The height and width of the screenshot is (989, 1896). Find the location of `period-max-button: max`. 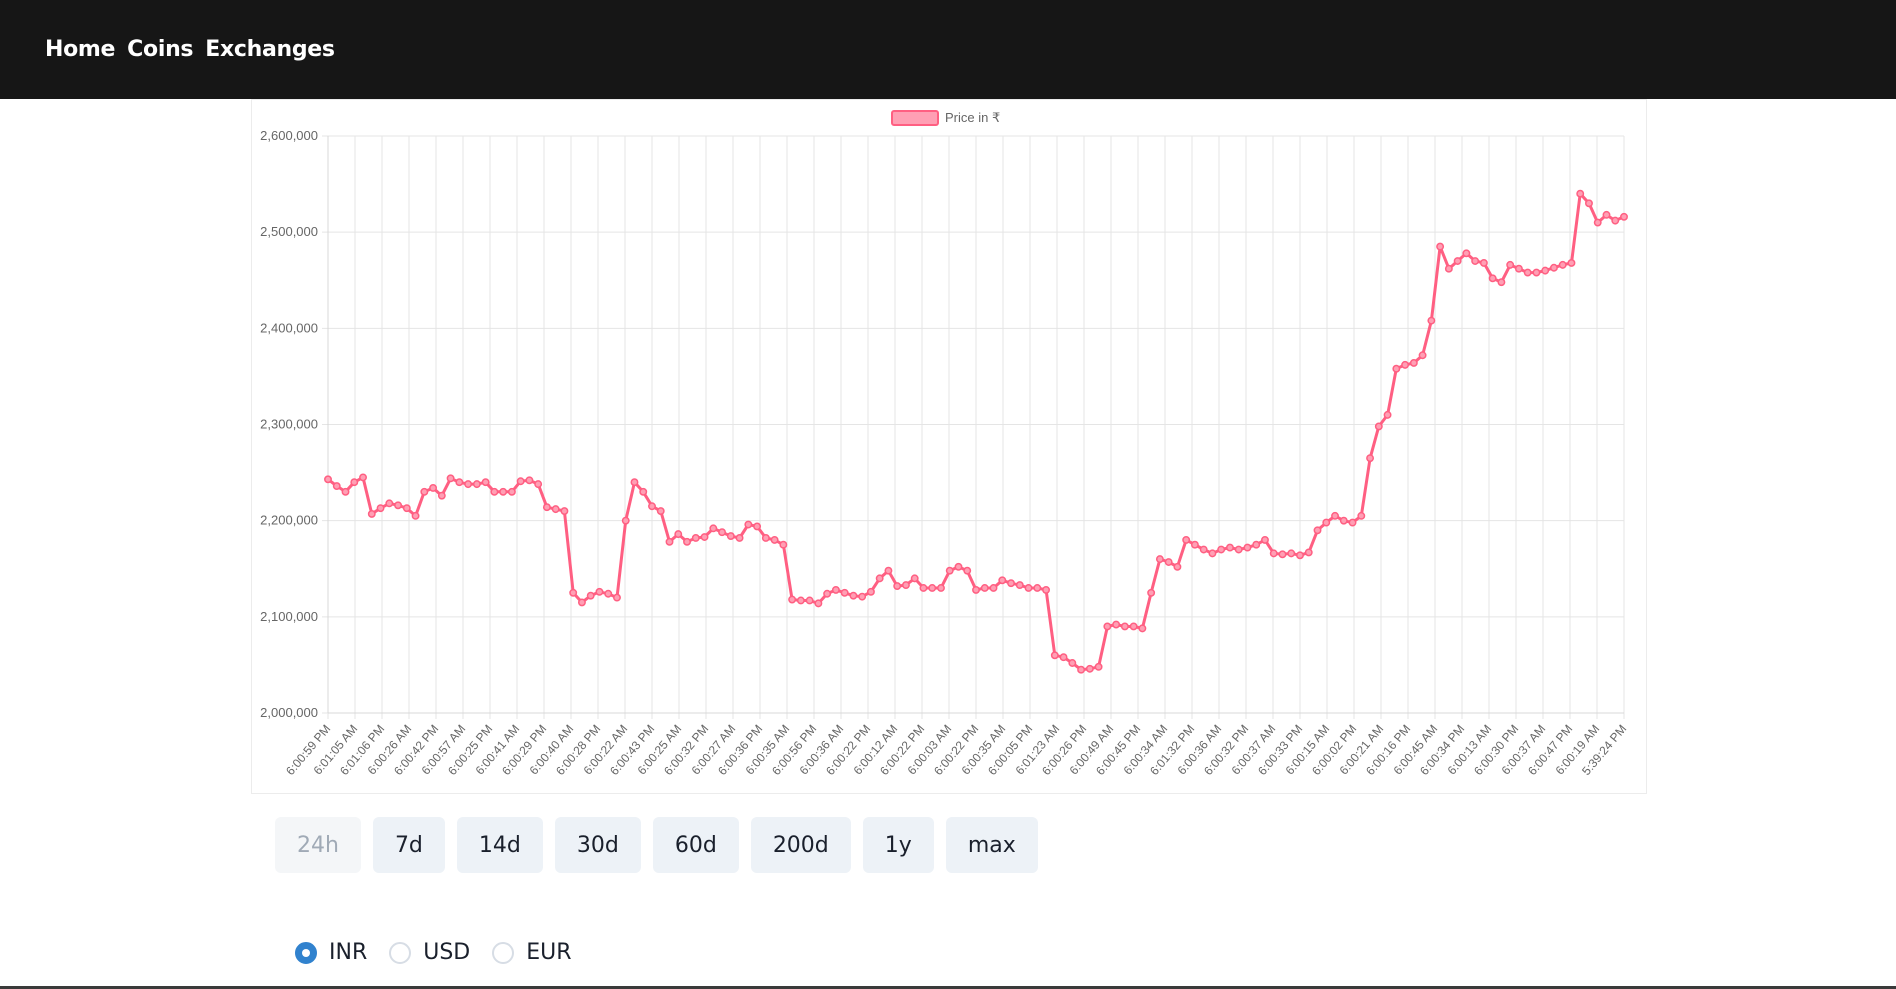

period-max-button: max is located at coordinates (991, 845).